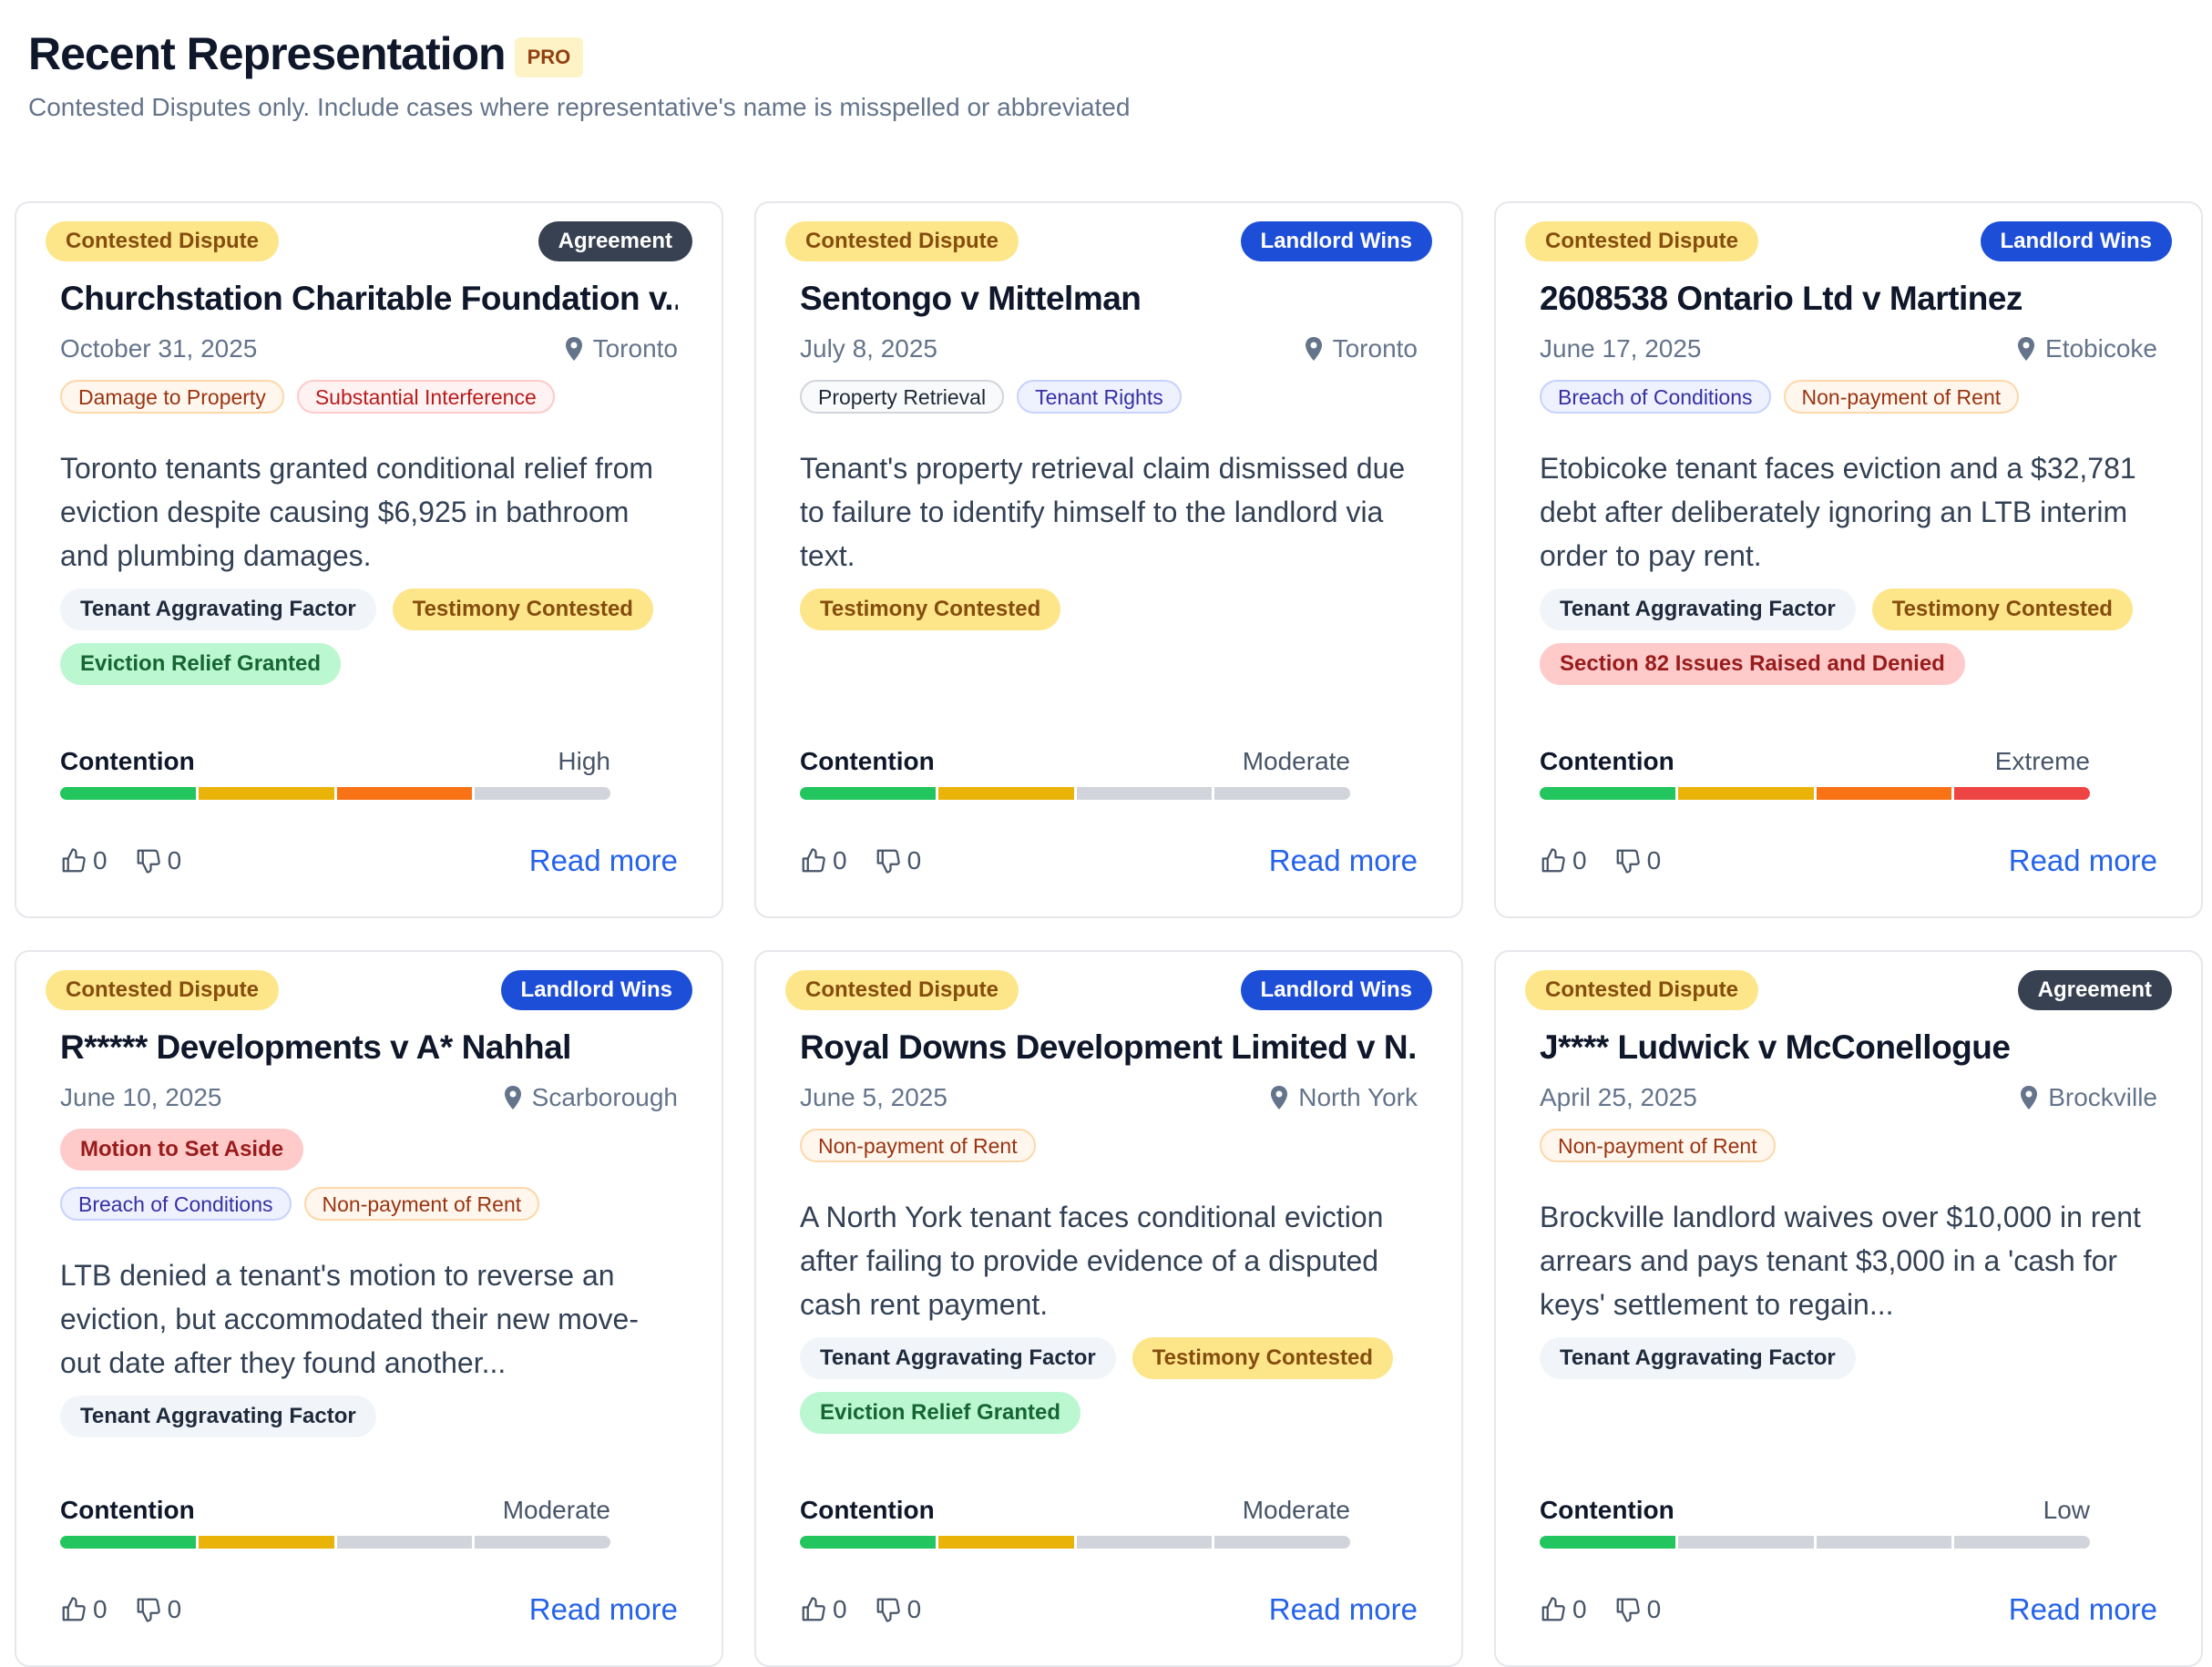 The width and height of the screenshot is (2212, 1667). I want to click on outcome-badge: Agreement, so click(615, 241).